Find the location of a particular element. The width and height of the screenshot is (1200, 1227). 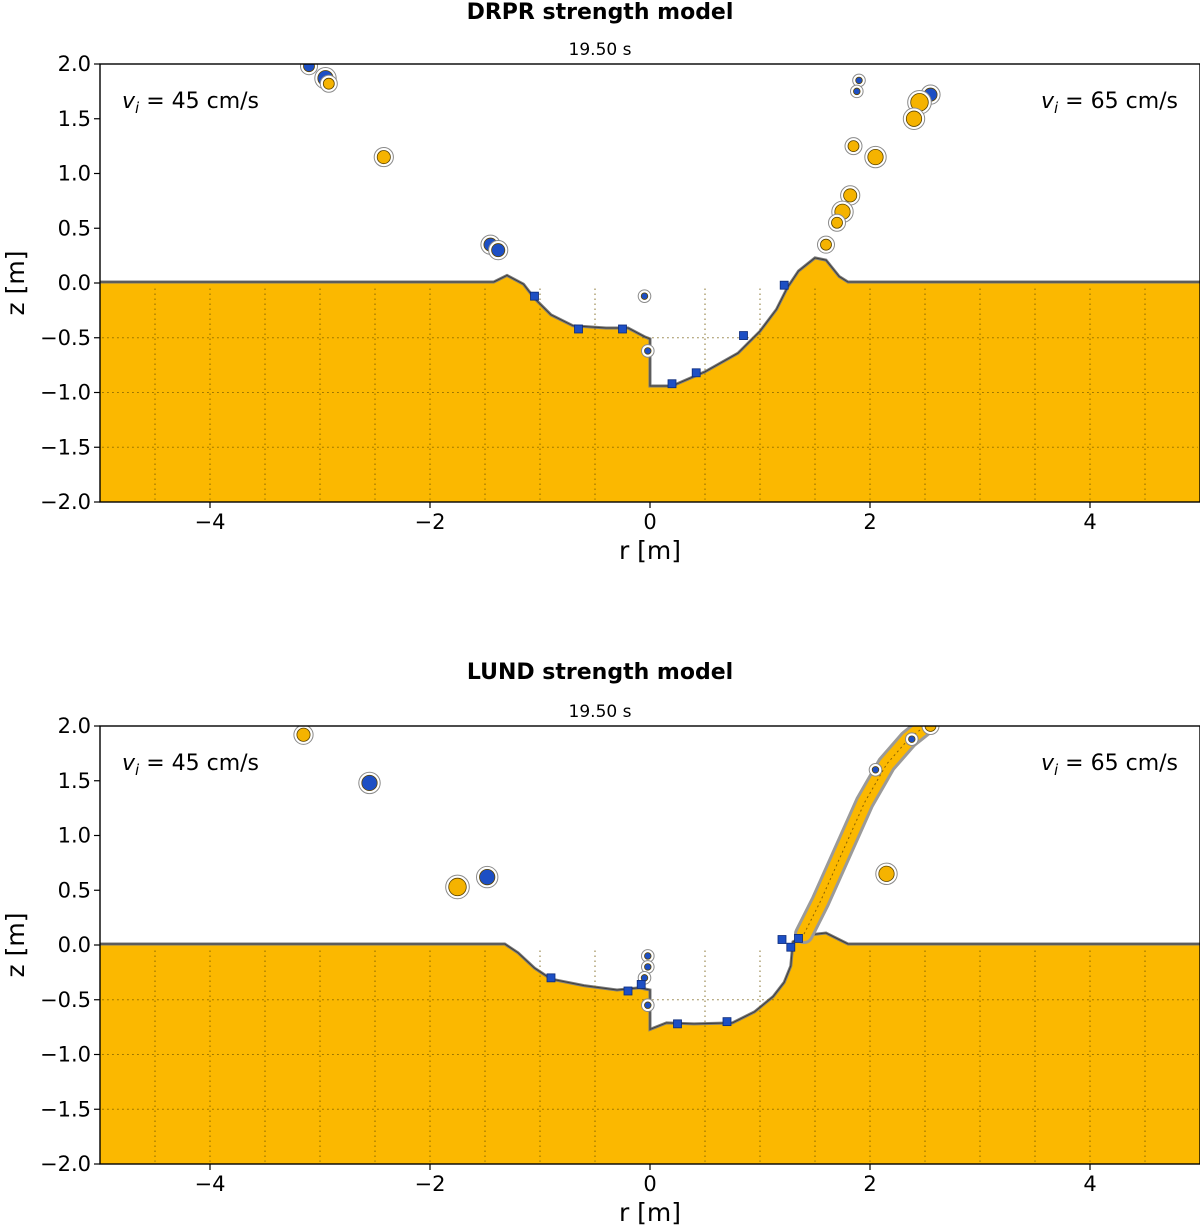

ejecta-curtain is located at coordinates (864, 834).